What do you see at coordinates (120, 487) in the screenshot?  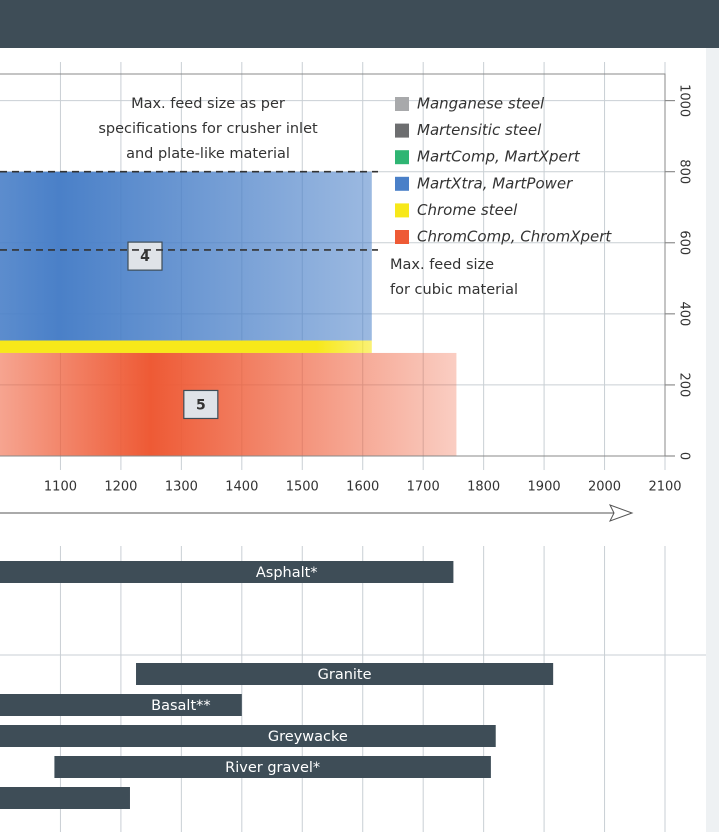 I see `x-tick-label: 1200` at bounding box center [120, 487].